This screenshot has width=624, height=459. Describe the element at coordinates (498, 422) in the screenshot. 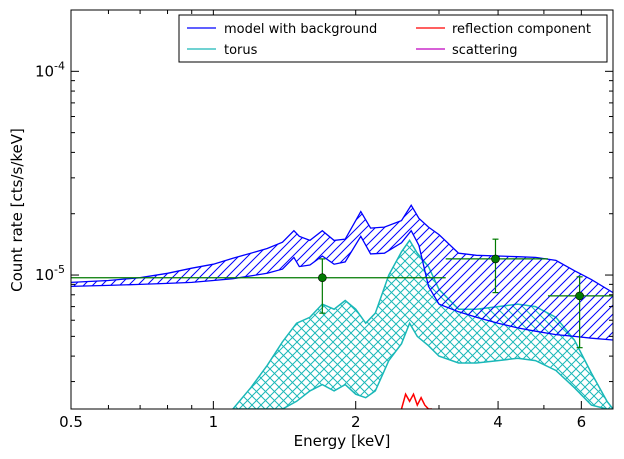

I see `x-tick-label-3: 4` at that location.